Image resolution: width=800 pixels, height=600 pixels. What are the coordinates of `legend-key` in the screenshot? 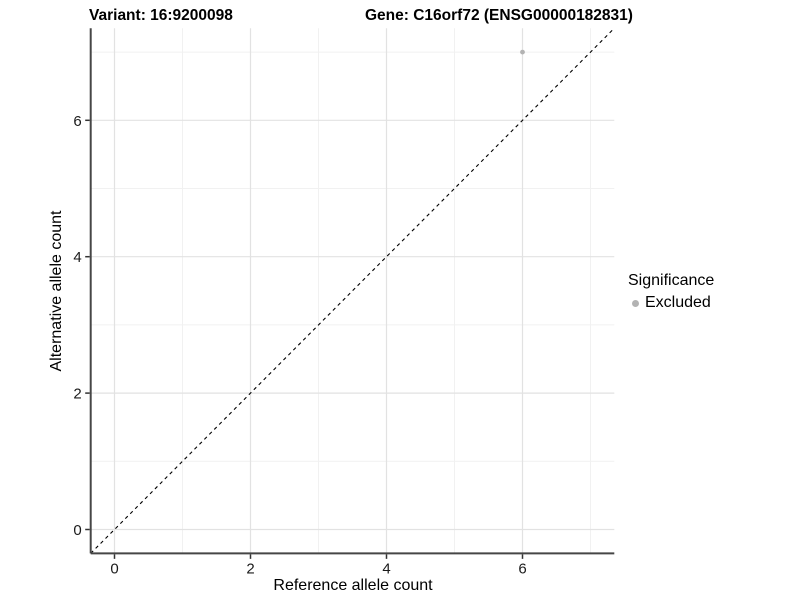 It's located at (635, 303).